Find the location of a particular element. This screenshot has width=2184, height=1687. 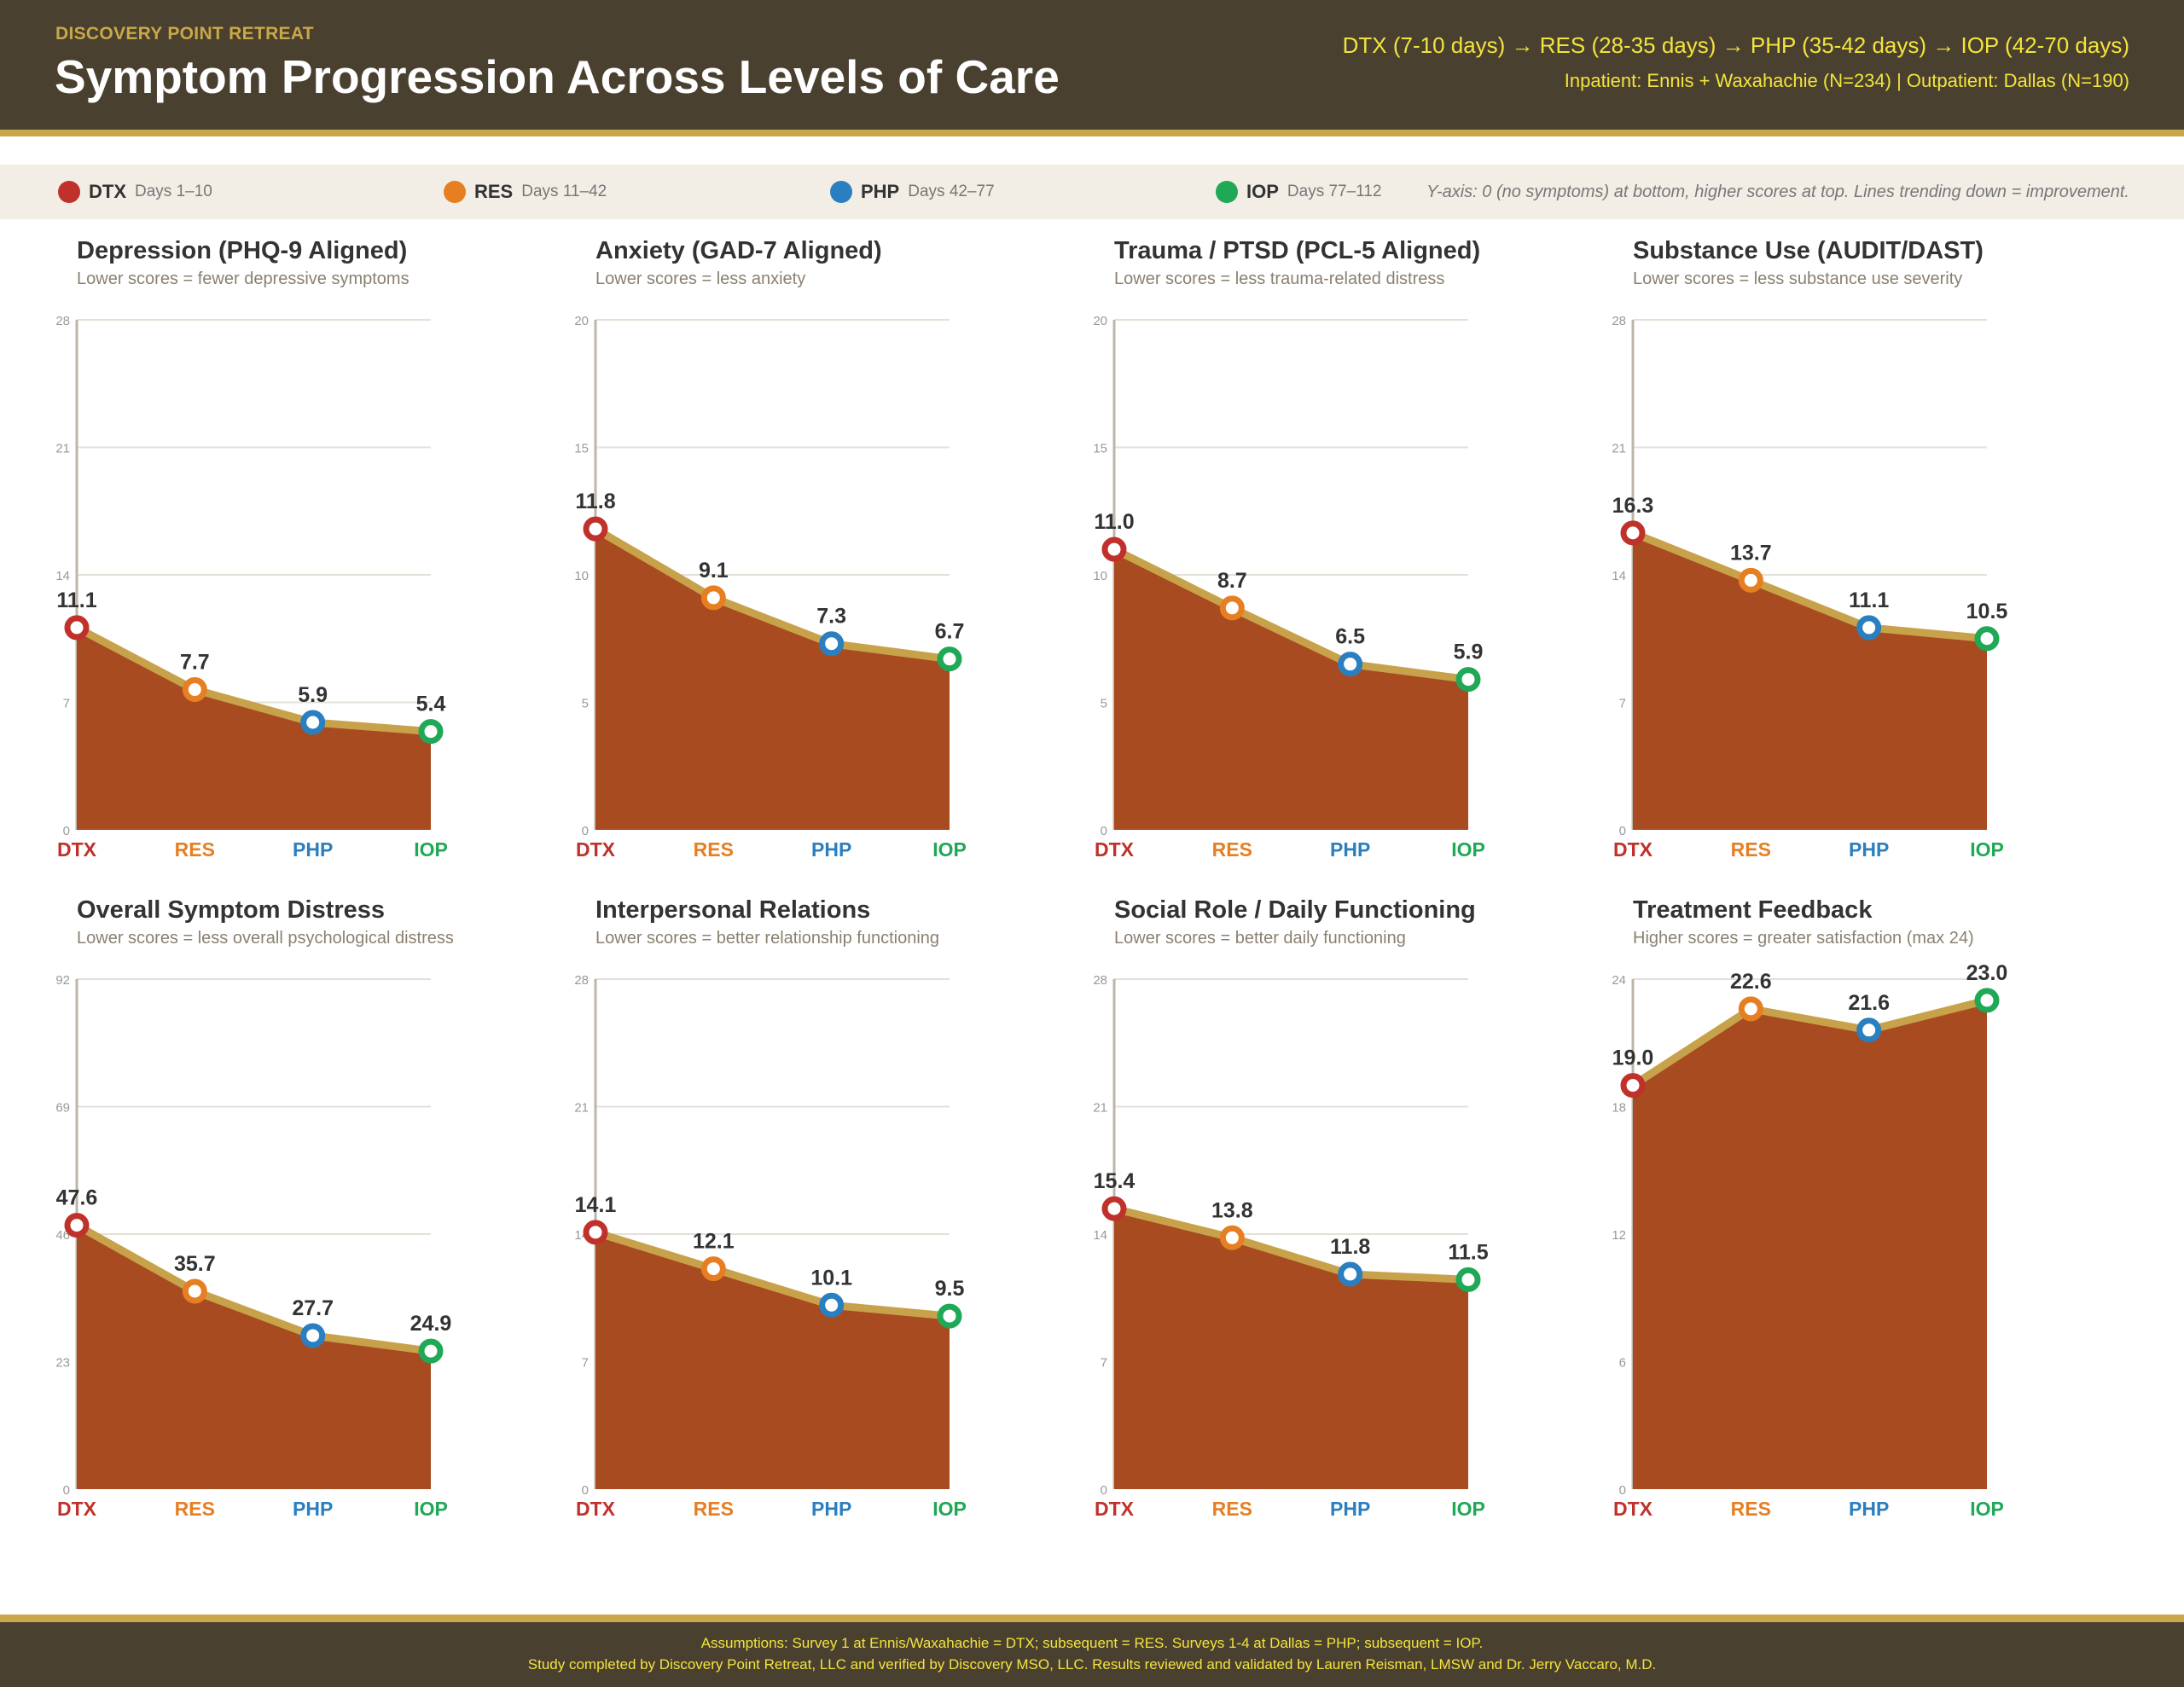

y-tick-label: 69 is located at coordinates (63, 1108).